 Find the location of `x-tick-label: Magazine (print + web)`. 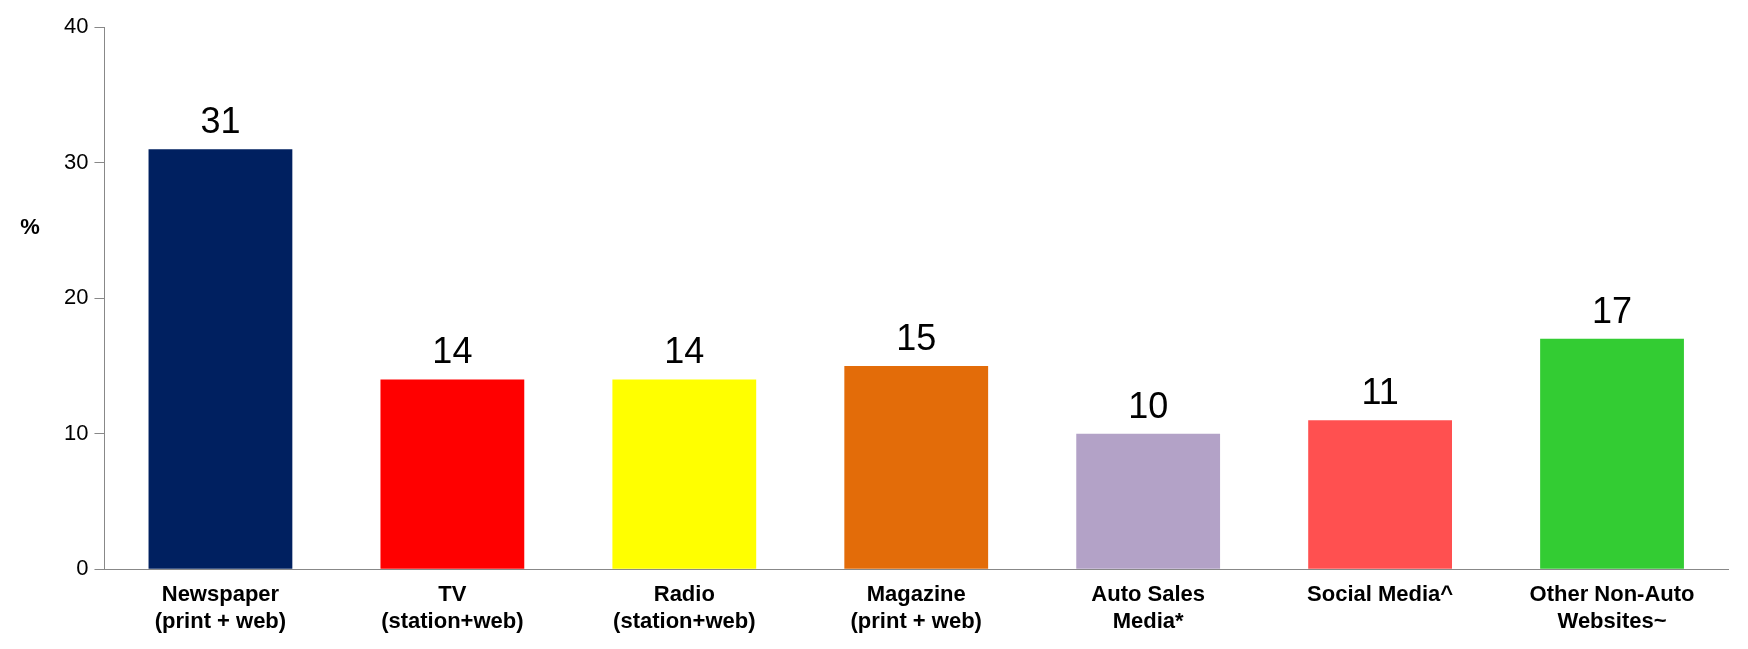

x-tick-label: Magazine (print + web) is located at coordinates (916, 607).